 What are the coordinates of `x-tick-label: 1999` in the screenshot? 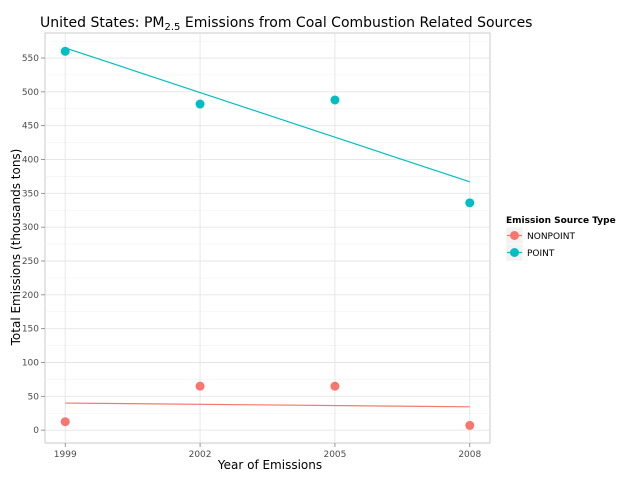 It's located at (65, 455).